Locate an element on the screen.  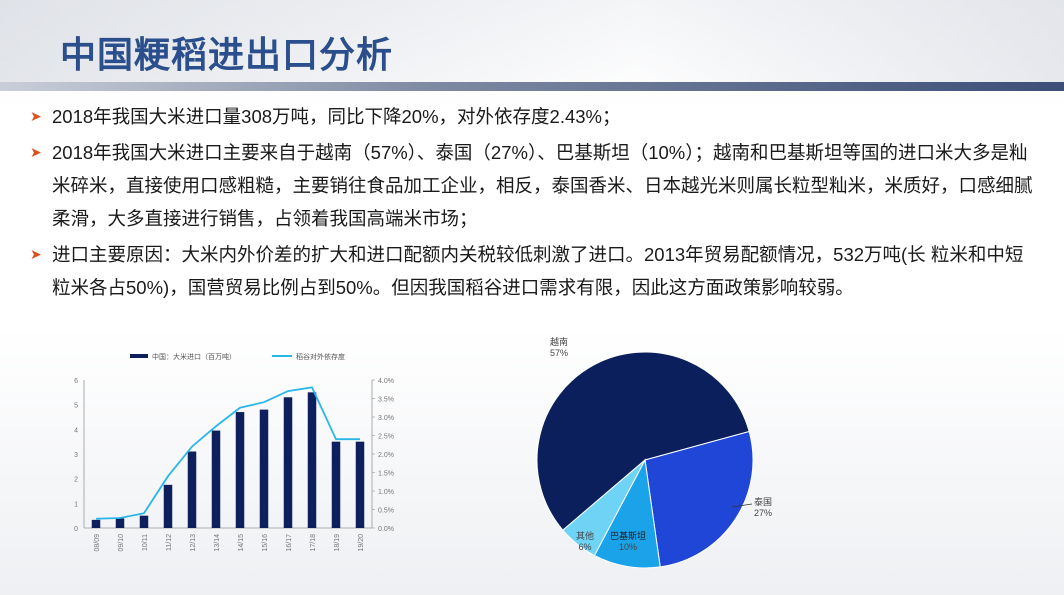
x-tick-label: 08/09 is located at coordinates (97, 543).